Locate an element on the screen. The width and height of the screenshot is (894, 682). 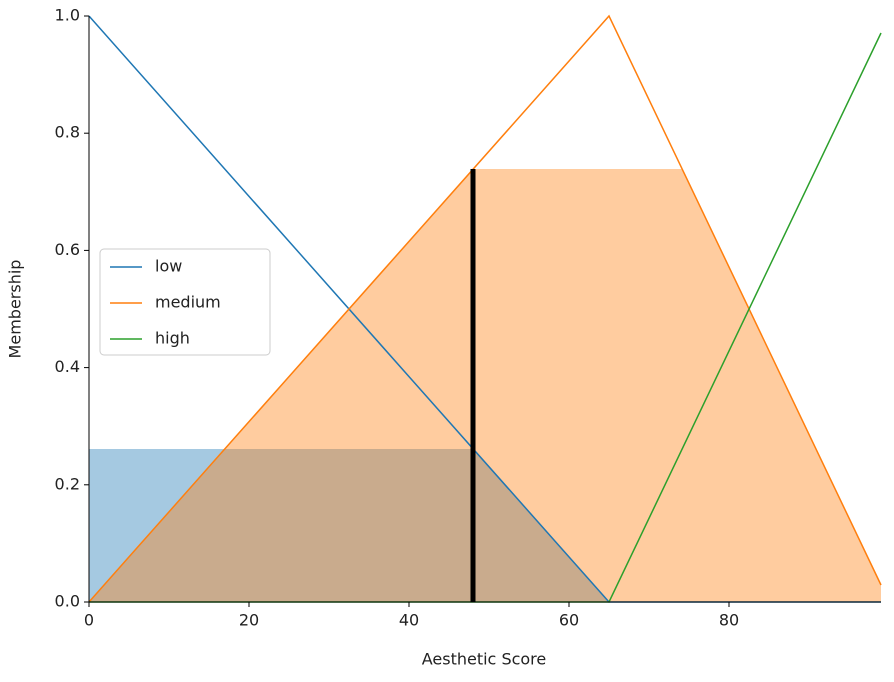
x-tick-label: 60 is located at coordinates (569, 620).